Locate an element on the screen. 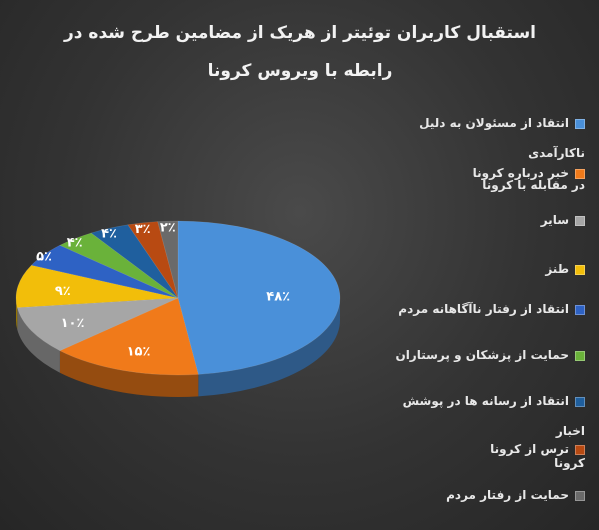 The image size is (599, 530). pie-data-labels: ۴۸٪ ۱۵٪ ۱۰٪ ۹٪ ۵٪ ۴٪ ۴٪ ۳٪ ۲٪ is located at coordinates (163, 289).